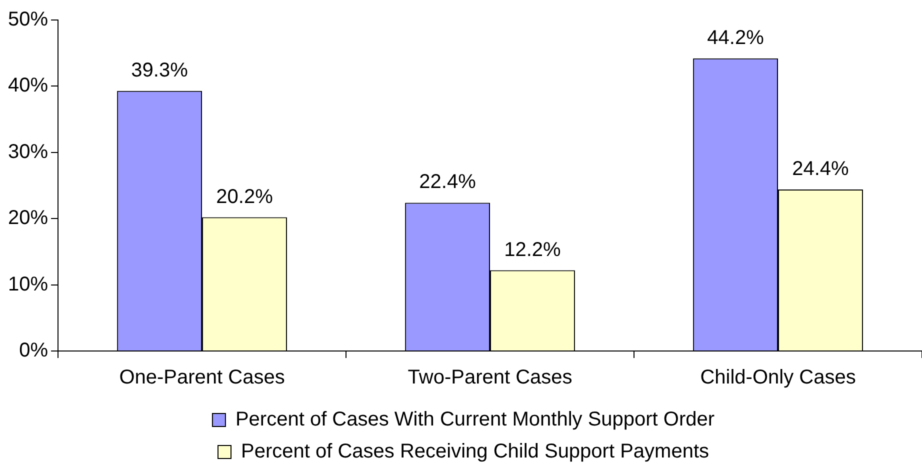 Image resolution: width=922 pixels, height=474 pixels. Describe the element at coordinates (533, 249) in the screenshot. I see `data-label: 12.2%` at that location.